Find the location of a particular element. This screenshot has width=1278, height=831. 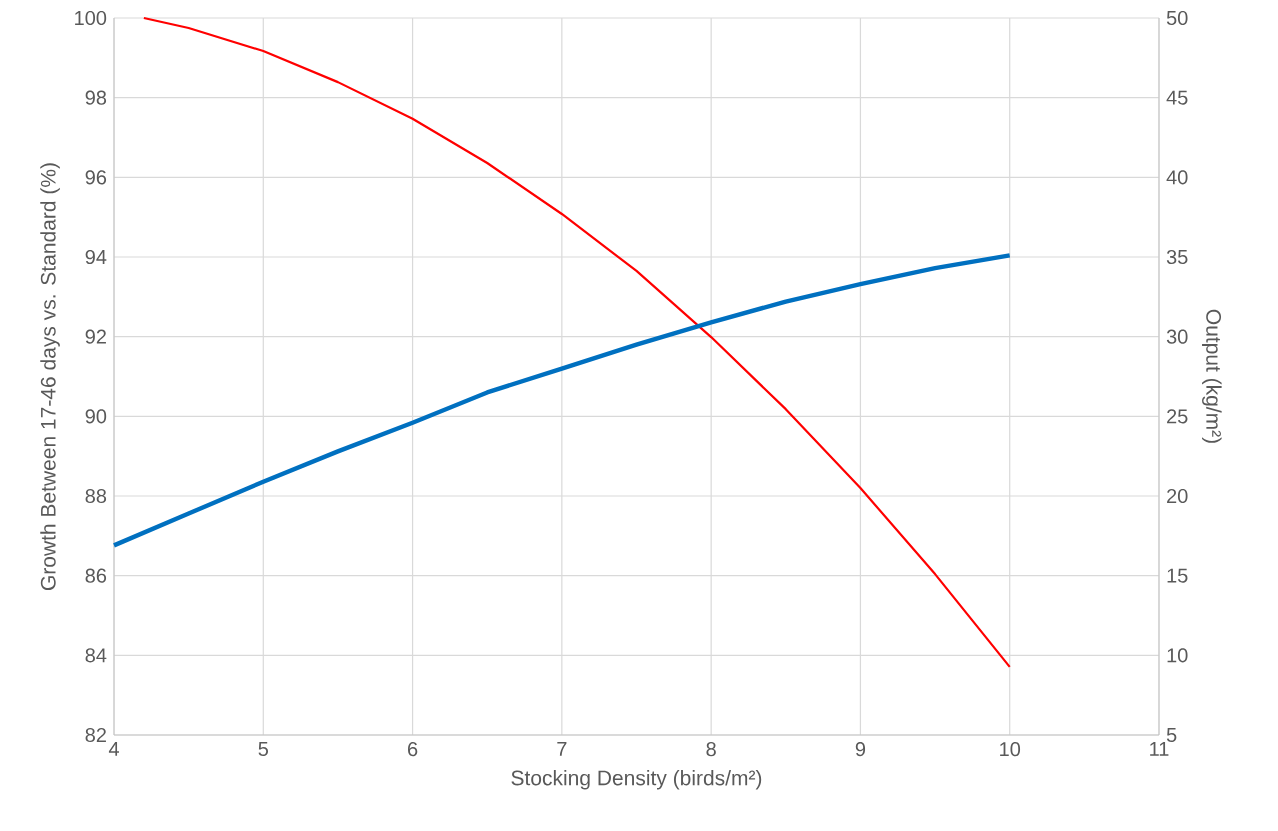

y2-tick-label: 35 is located at coordinates (1177, 257).